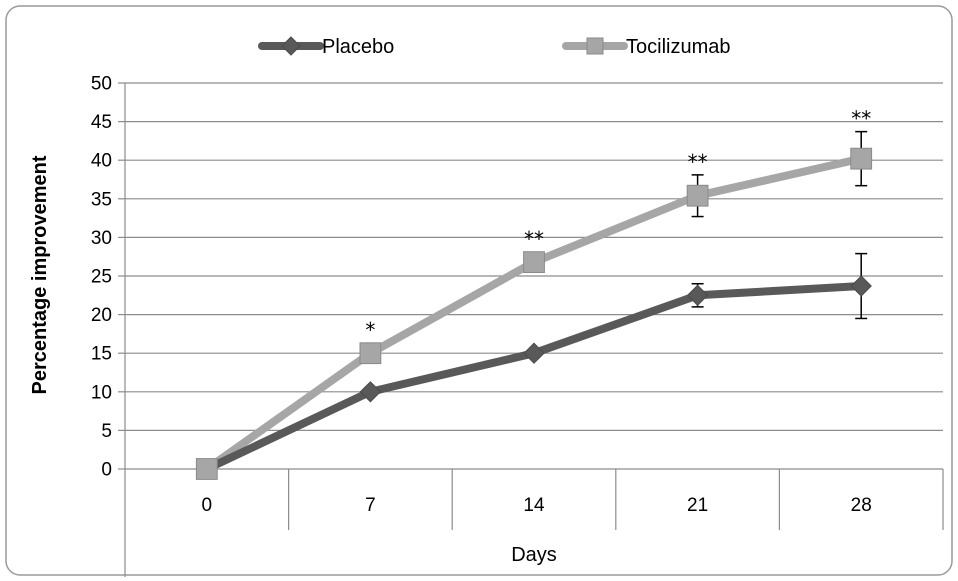 Image resolution: width=958 pixels, height=581 pixels. I want to click on y-tick-labels: 0 5 10 15 20 25 30 35 40 45 50, so click(101, 277).